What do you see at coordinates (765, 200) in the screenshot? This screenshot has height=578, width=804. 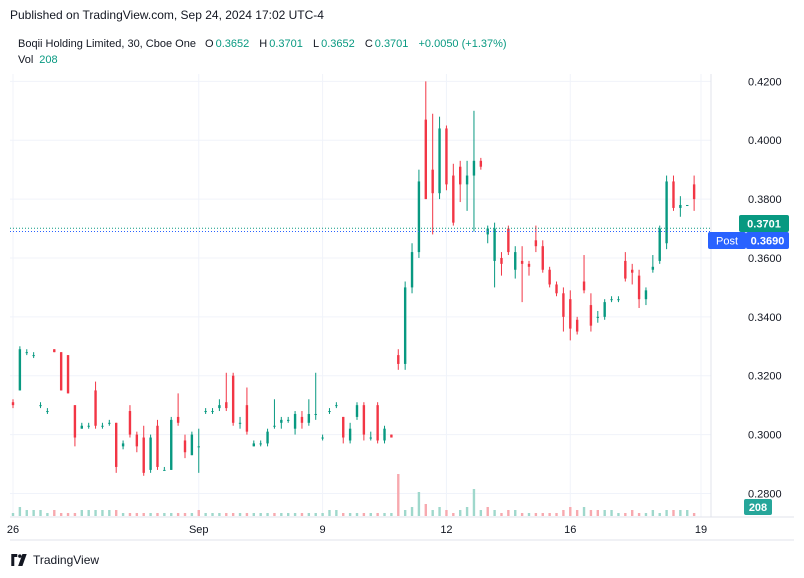 I see `y-tick-label: 0.3800` at bounding box center [765, 200].